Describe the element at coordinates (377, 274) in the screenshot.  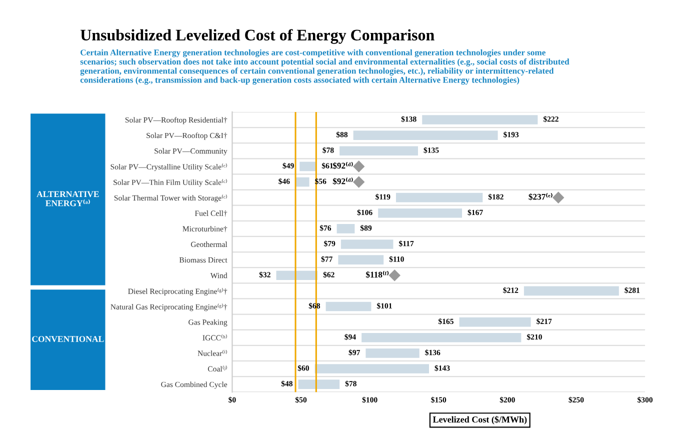
I see `data-label: $118⁽ᶠ⁾` at that location.